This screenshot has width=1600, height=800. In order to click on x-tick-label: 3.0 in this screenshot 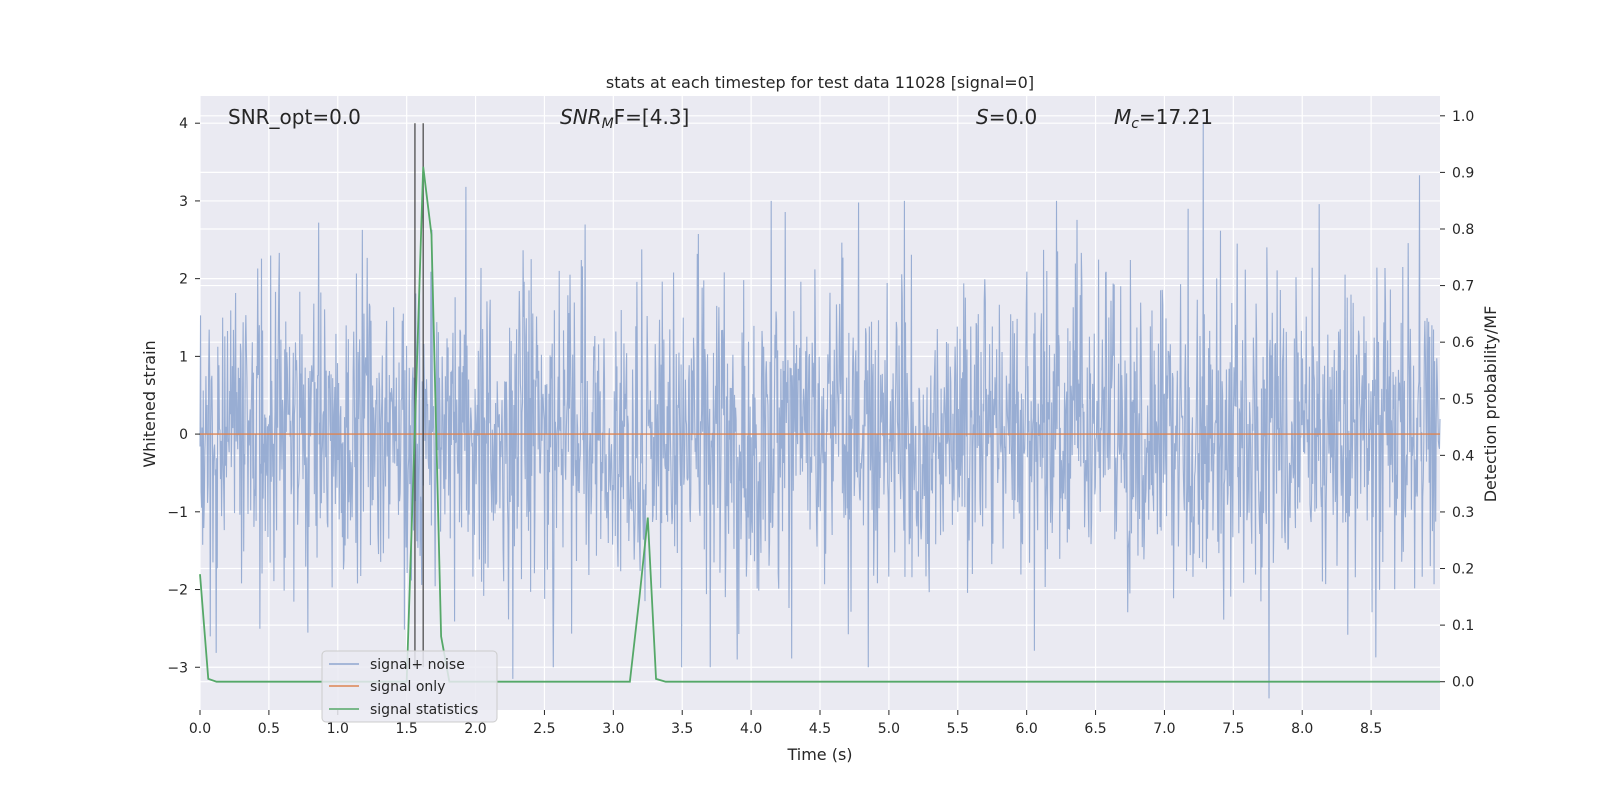, I will do `click(613, 729)`.